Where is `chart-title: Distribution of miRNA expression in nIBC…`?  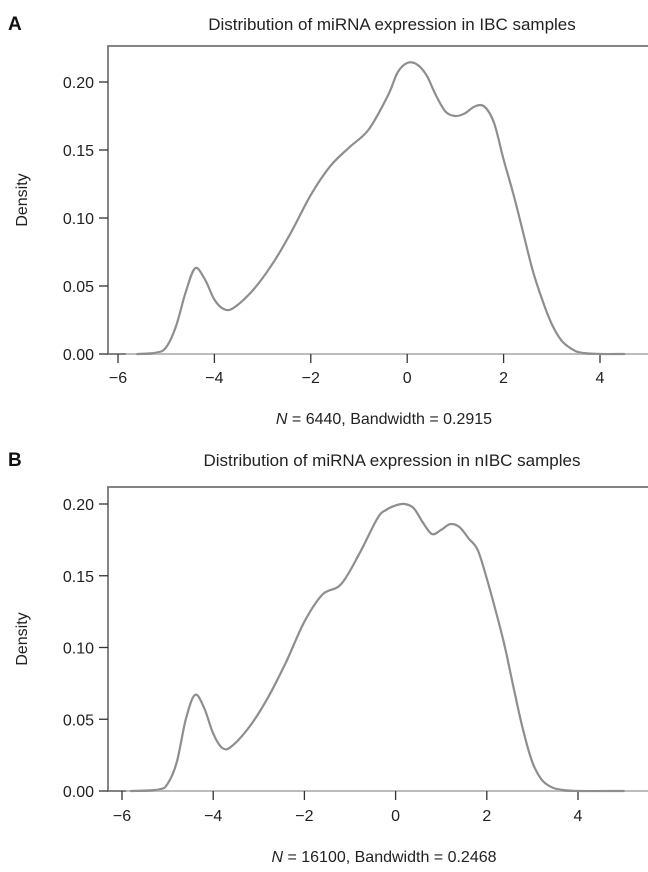
chart-title: Distribution of miRNA expression in nIBC… is located at coordinates (392, 460).